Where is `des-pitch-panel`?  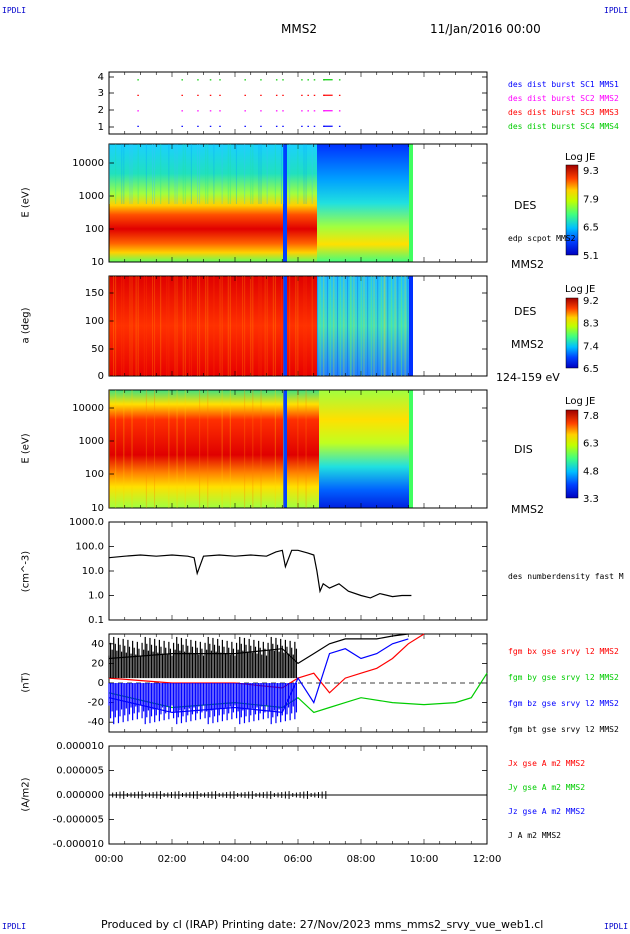 des-pitch-panel is located at coordinates (298, 326).